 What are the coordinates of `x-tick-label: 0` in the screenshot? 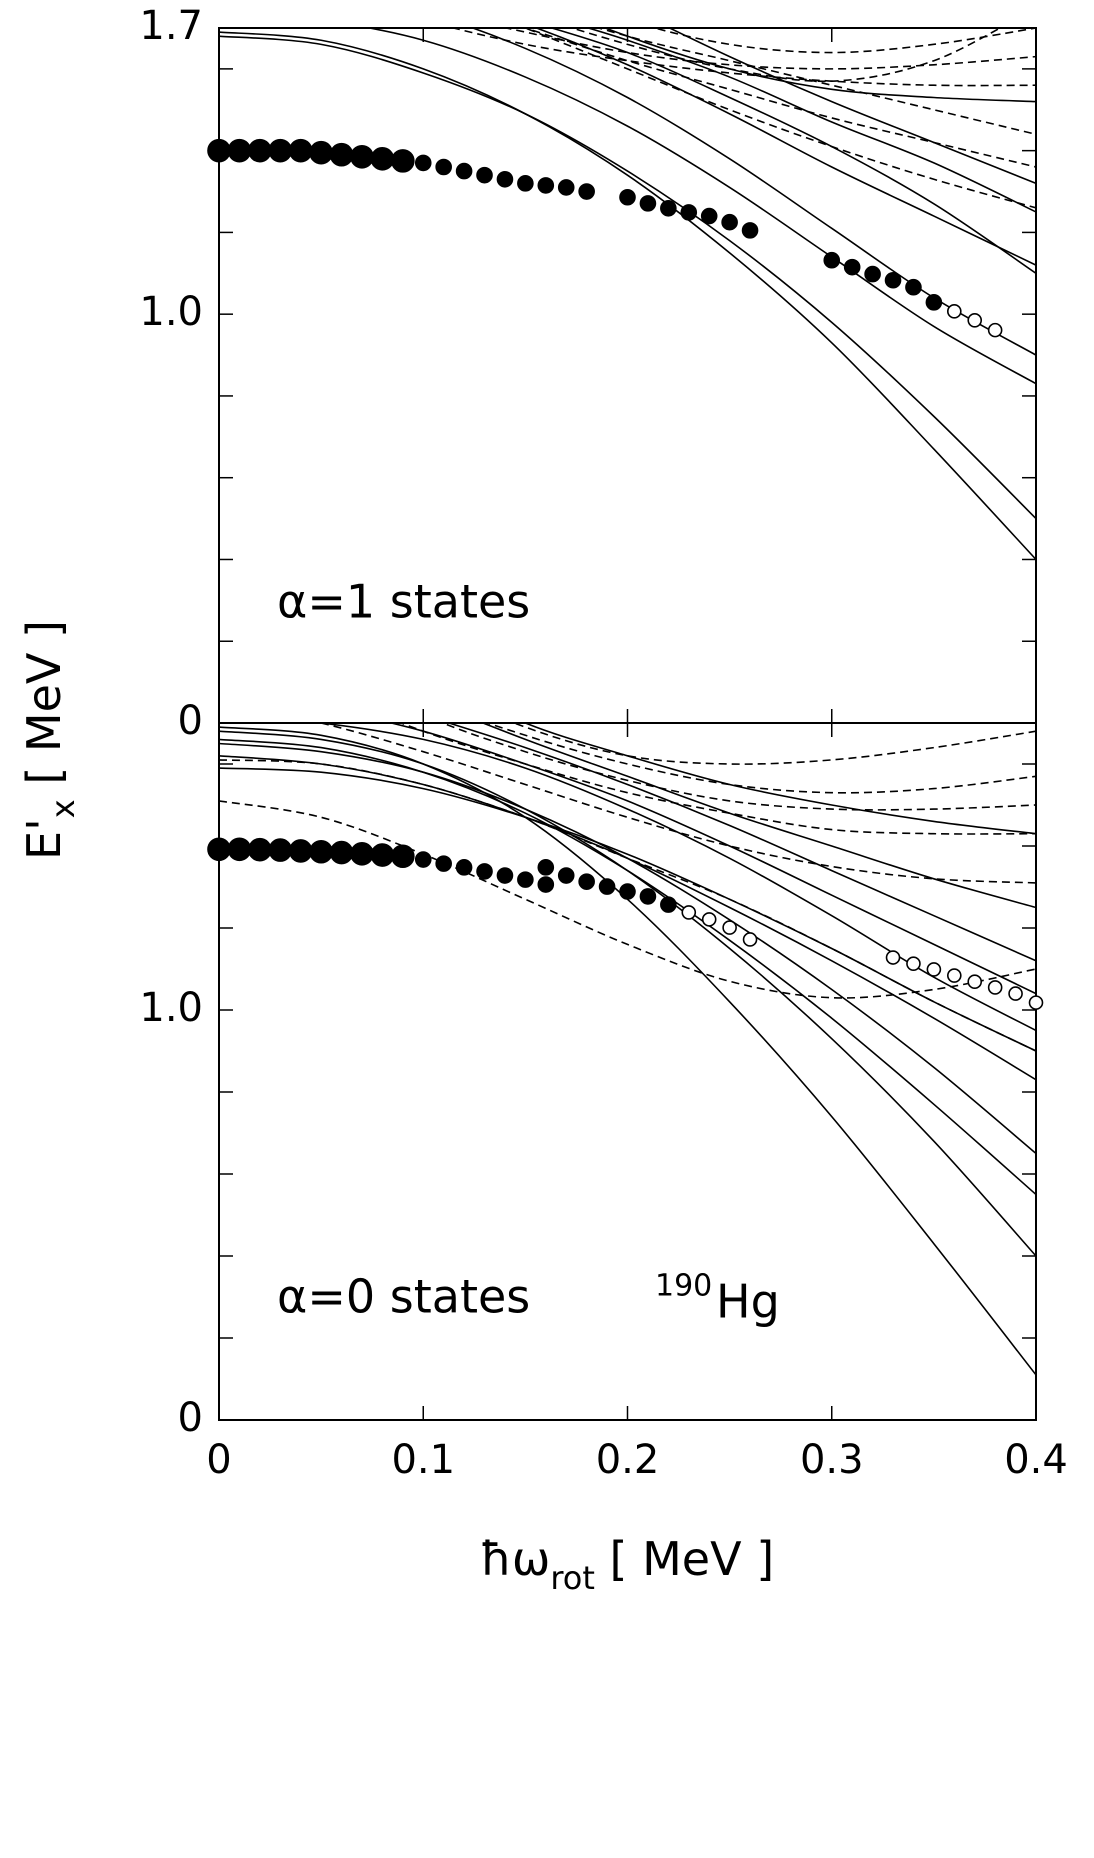 It's located at (218, 1460).